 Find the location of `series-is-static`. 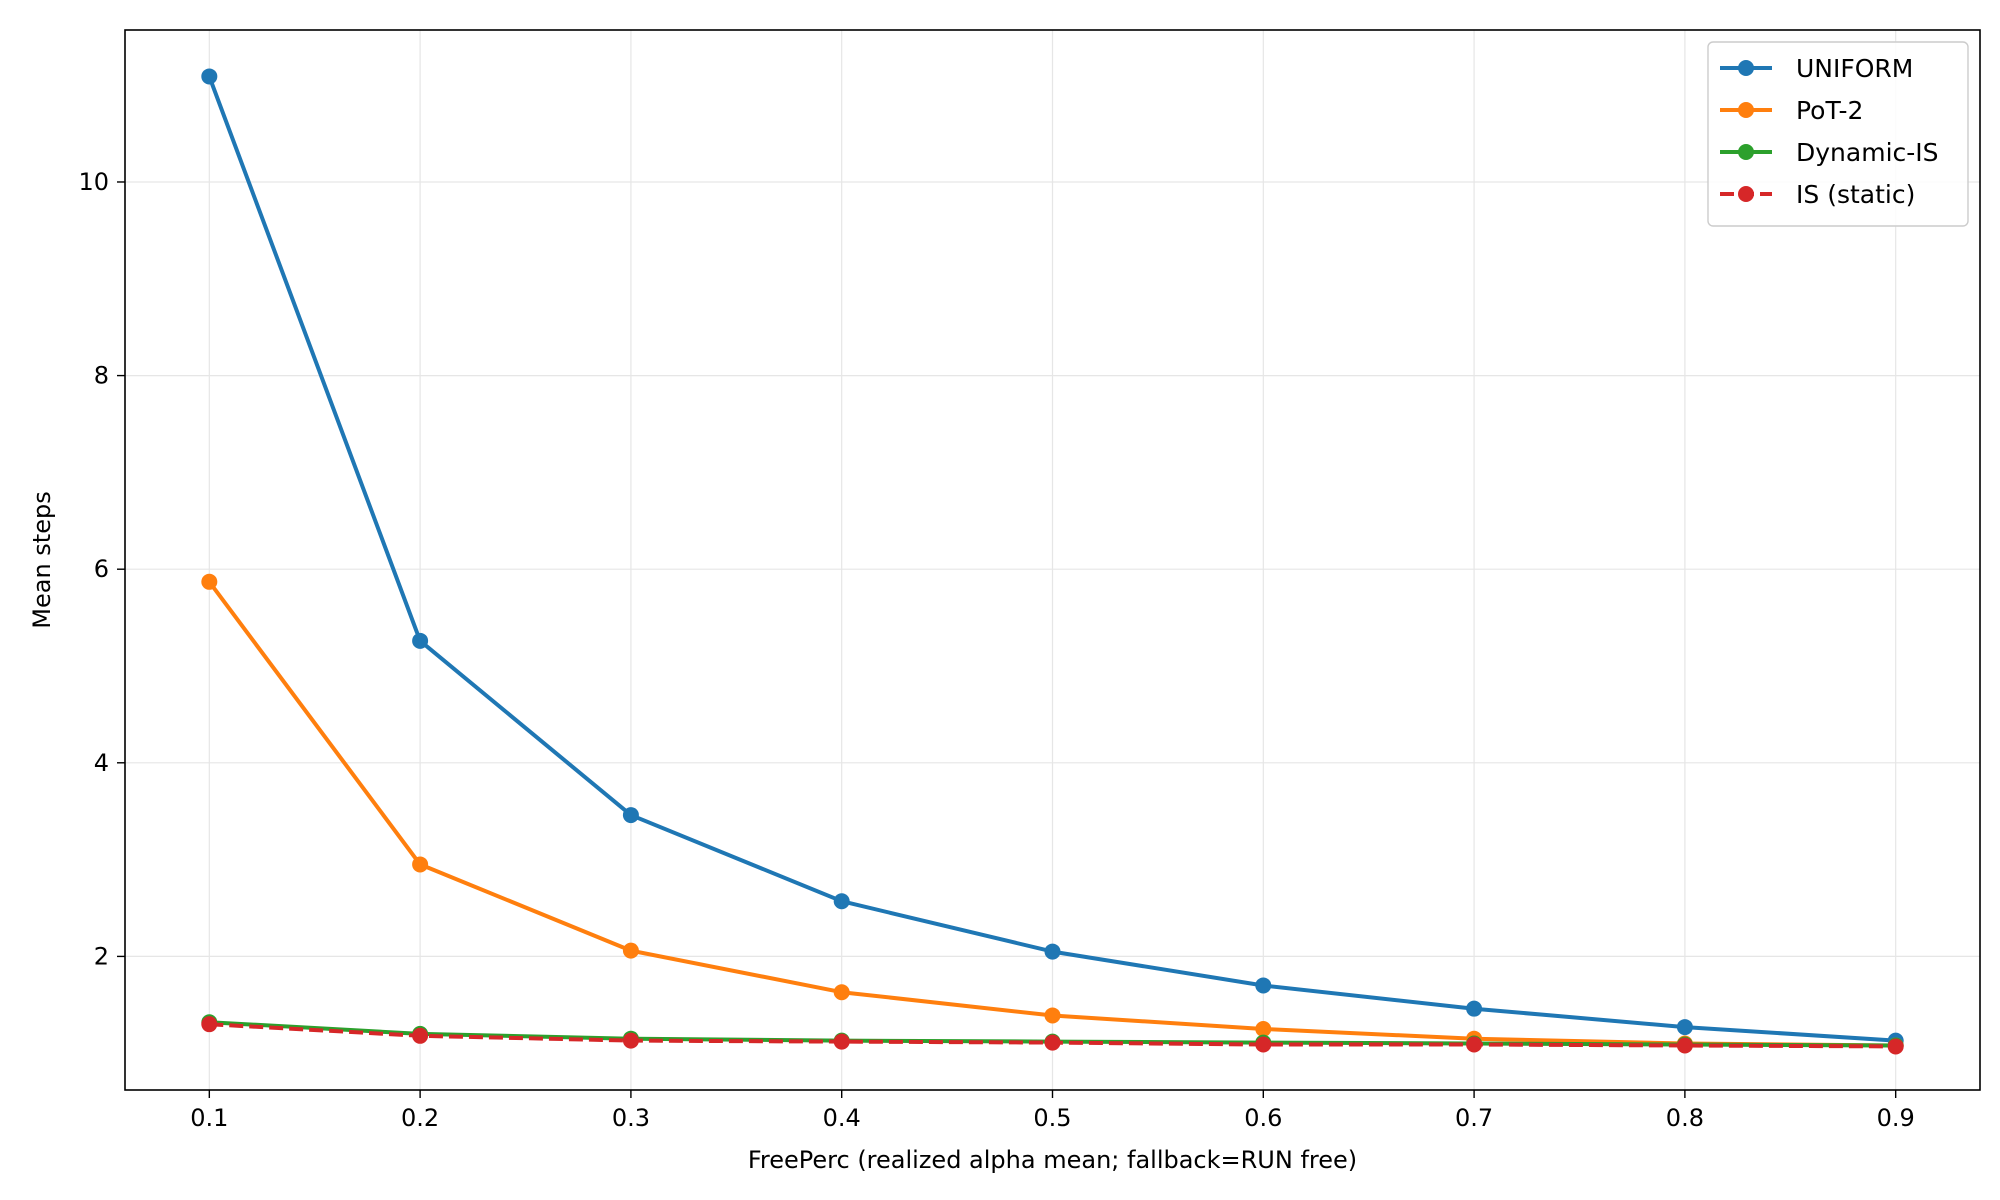

series-is-static is located at coordinates (1052, 1035).